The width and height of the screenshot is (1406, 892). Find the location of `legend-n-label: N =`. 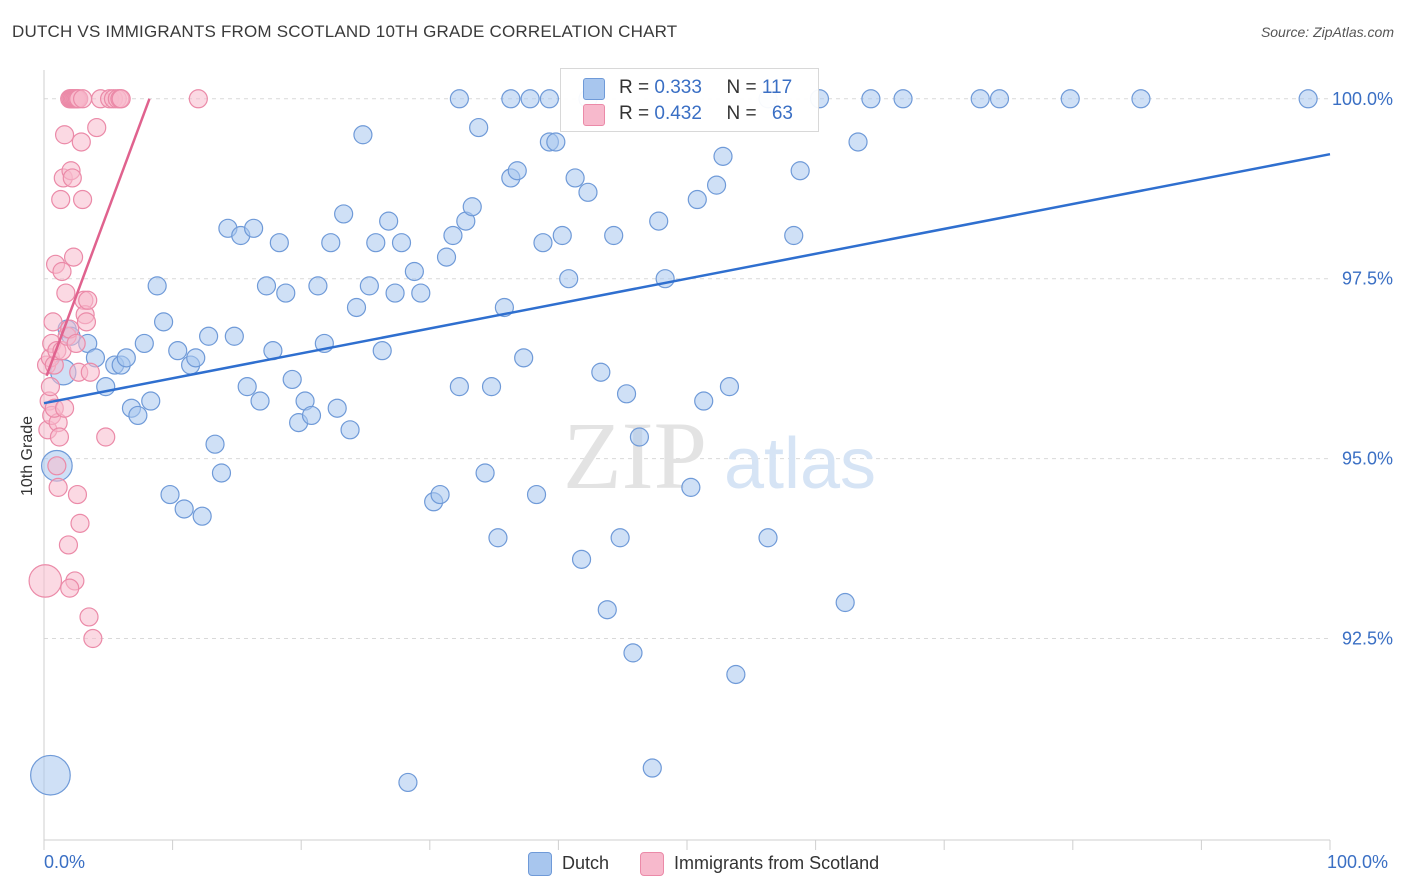

legend-n-label: N = is located at coordinates (744, 87).